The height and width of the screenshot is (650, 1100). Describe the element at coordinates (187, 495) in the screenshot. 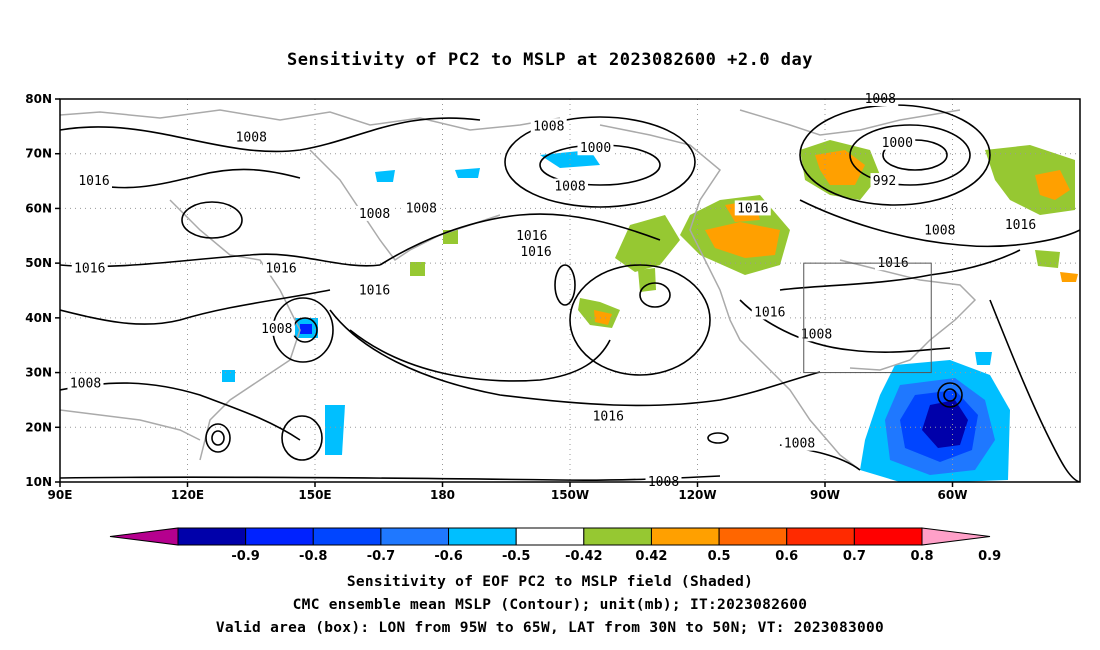

I see `lon-tick-label: 120E` at that location.